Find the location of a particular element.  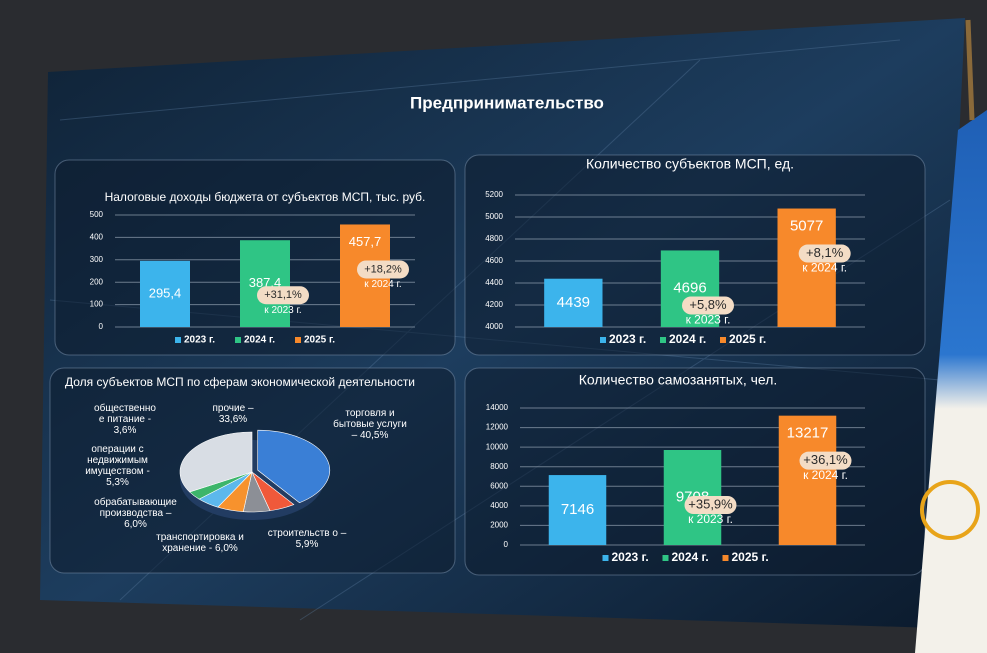

page-title: Предпринимательство is located at coordinates (507, 102).